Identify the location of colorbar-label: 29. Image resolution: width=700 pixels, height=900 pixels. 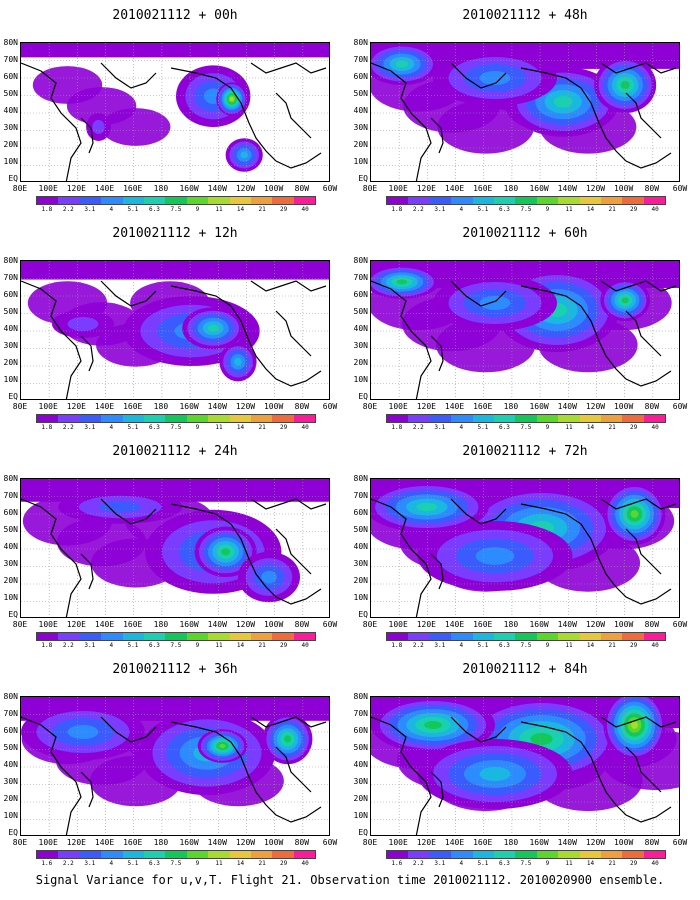
(283, 863).